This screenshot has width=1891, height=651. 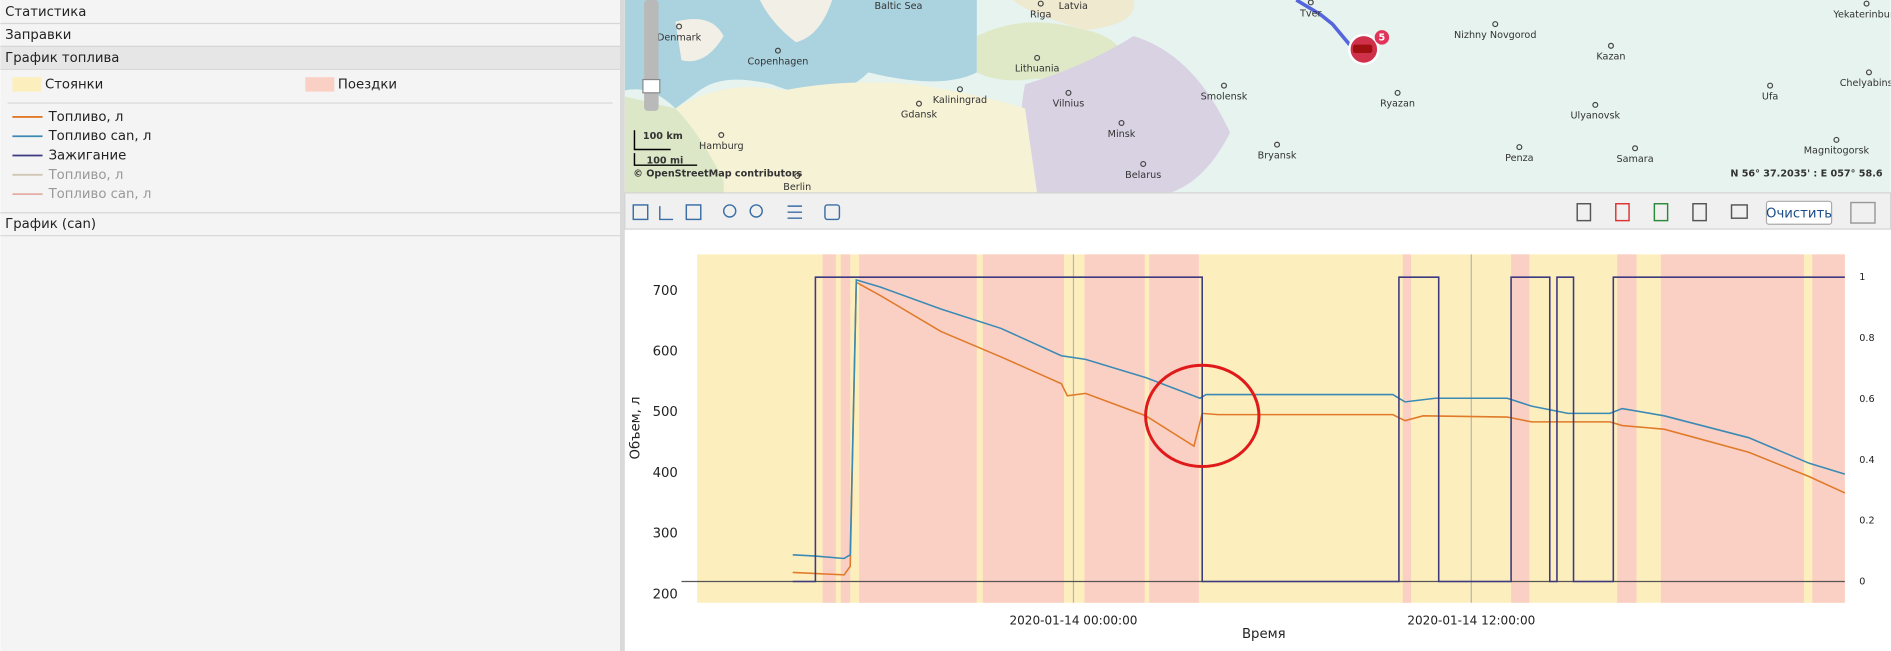 I want to click on map-label: Vilnius, so click(x=1069, y=104).